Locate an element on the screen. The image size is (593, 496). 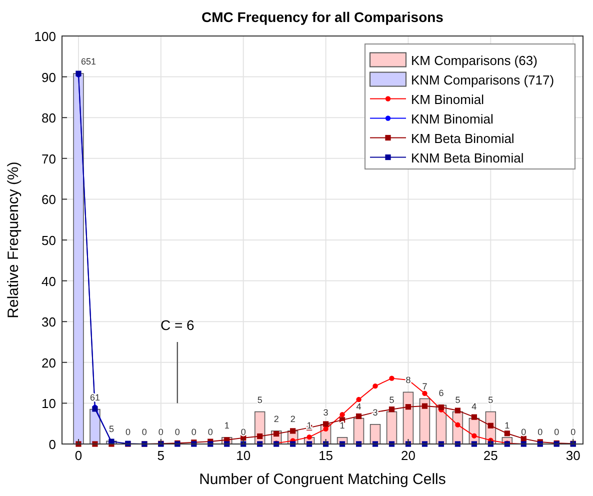
y-tick-label: 10 is located at coordinates (49, 404).